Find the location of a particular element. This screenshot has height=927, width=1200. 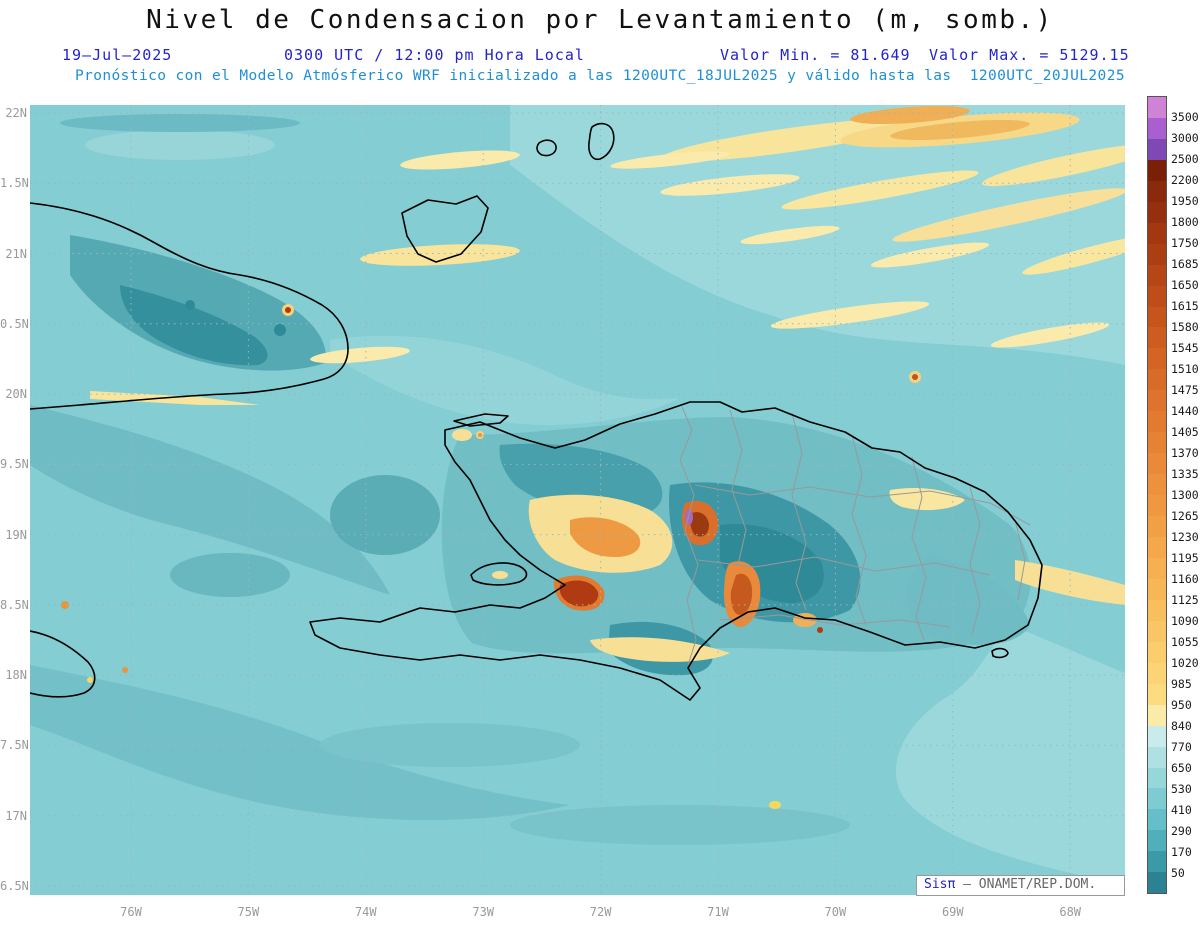

x-tick-label: 76W is located at coordinates (131, 912).